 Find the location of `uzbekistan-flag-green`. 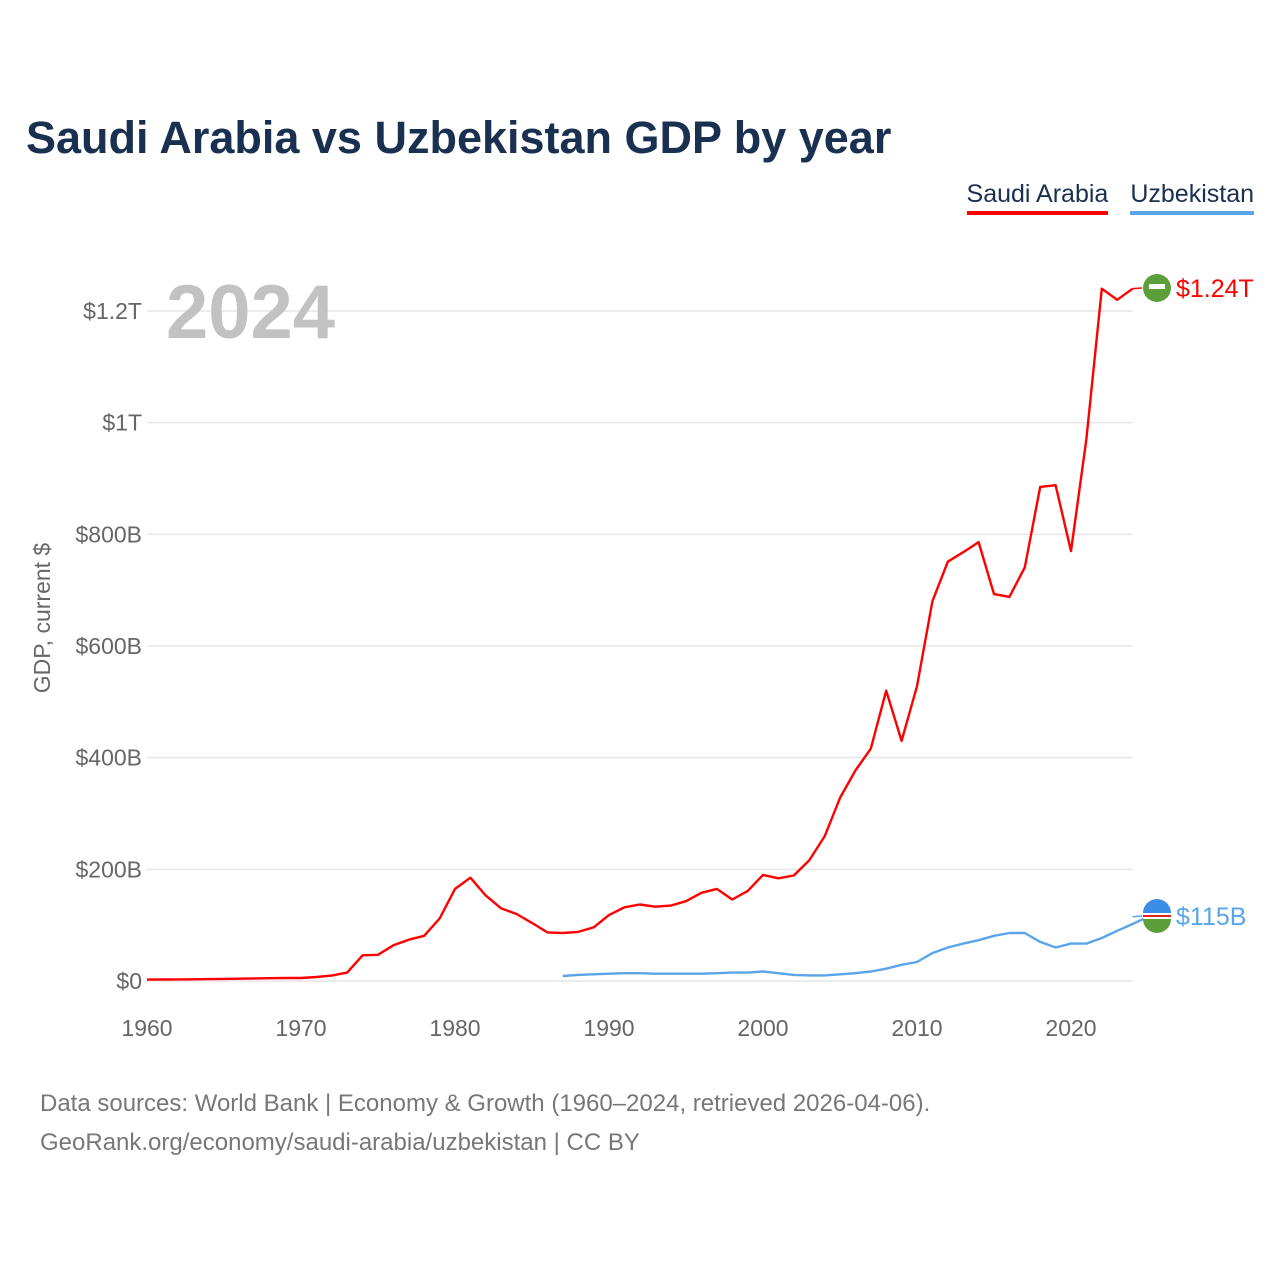

uzbekistan-flag-green is located at coordinates (1157, 926).